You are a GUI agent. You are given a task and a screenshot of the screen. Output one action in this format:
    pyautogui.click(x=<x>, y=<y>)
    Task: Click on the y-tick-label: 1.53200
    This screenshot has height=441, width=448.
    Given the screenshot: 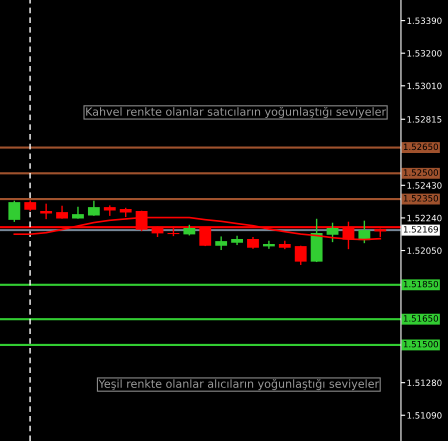 What is the action you would take?
    pyautogui.click(x=424, y=53)
    